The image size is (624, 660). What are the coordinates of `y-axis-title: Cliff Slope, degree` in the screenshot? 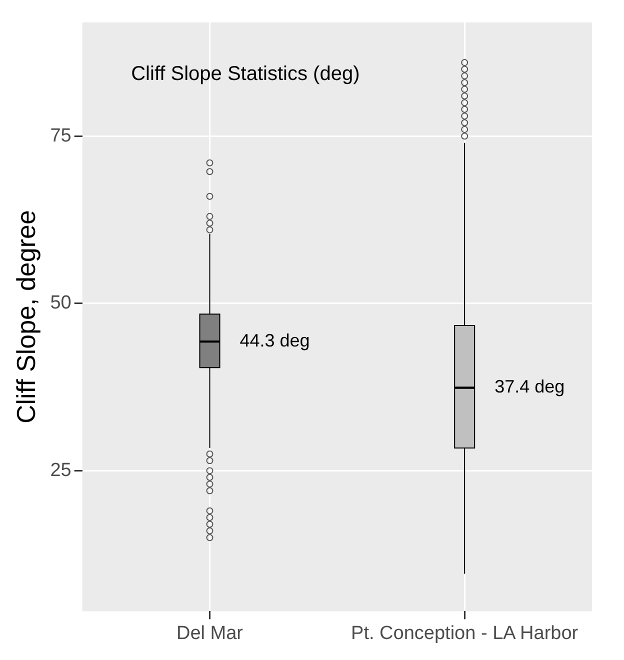 It's located at (25, 317).